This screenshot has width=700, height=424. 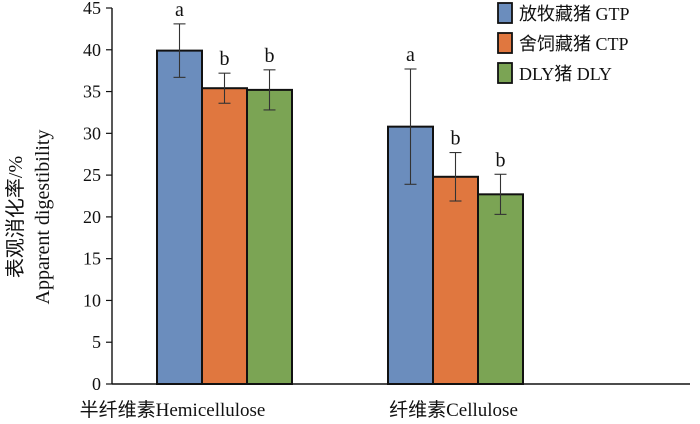 What do you see at coordinates (92, 9) in the screenshot?
I see `y-tick-label: 45` at bounding box center [92, 9].